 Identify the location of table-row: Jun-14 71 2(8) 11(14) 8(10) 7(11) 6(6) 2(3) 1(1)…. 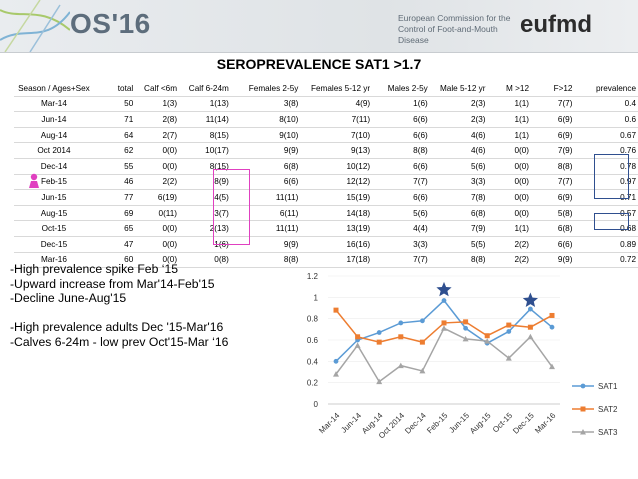
(326, 119).